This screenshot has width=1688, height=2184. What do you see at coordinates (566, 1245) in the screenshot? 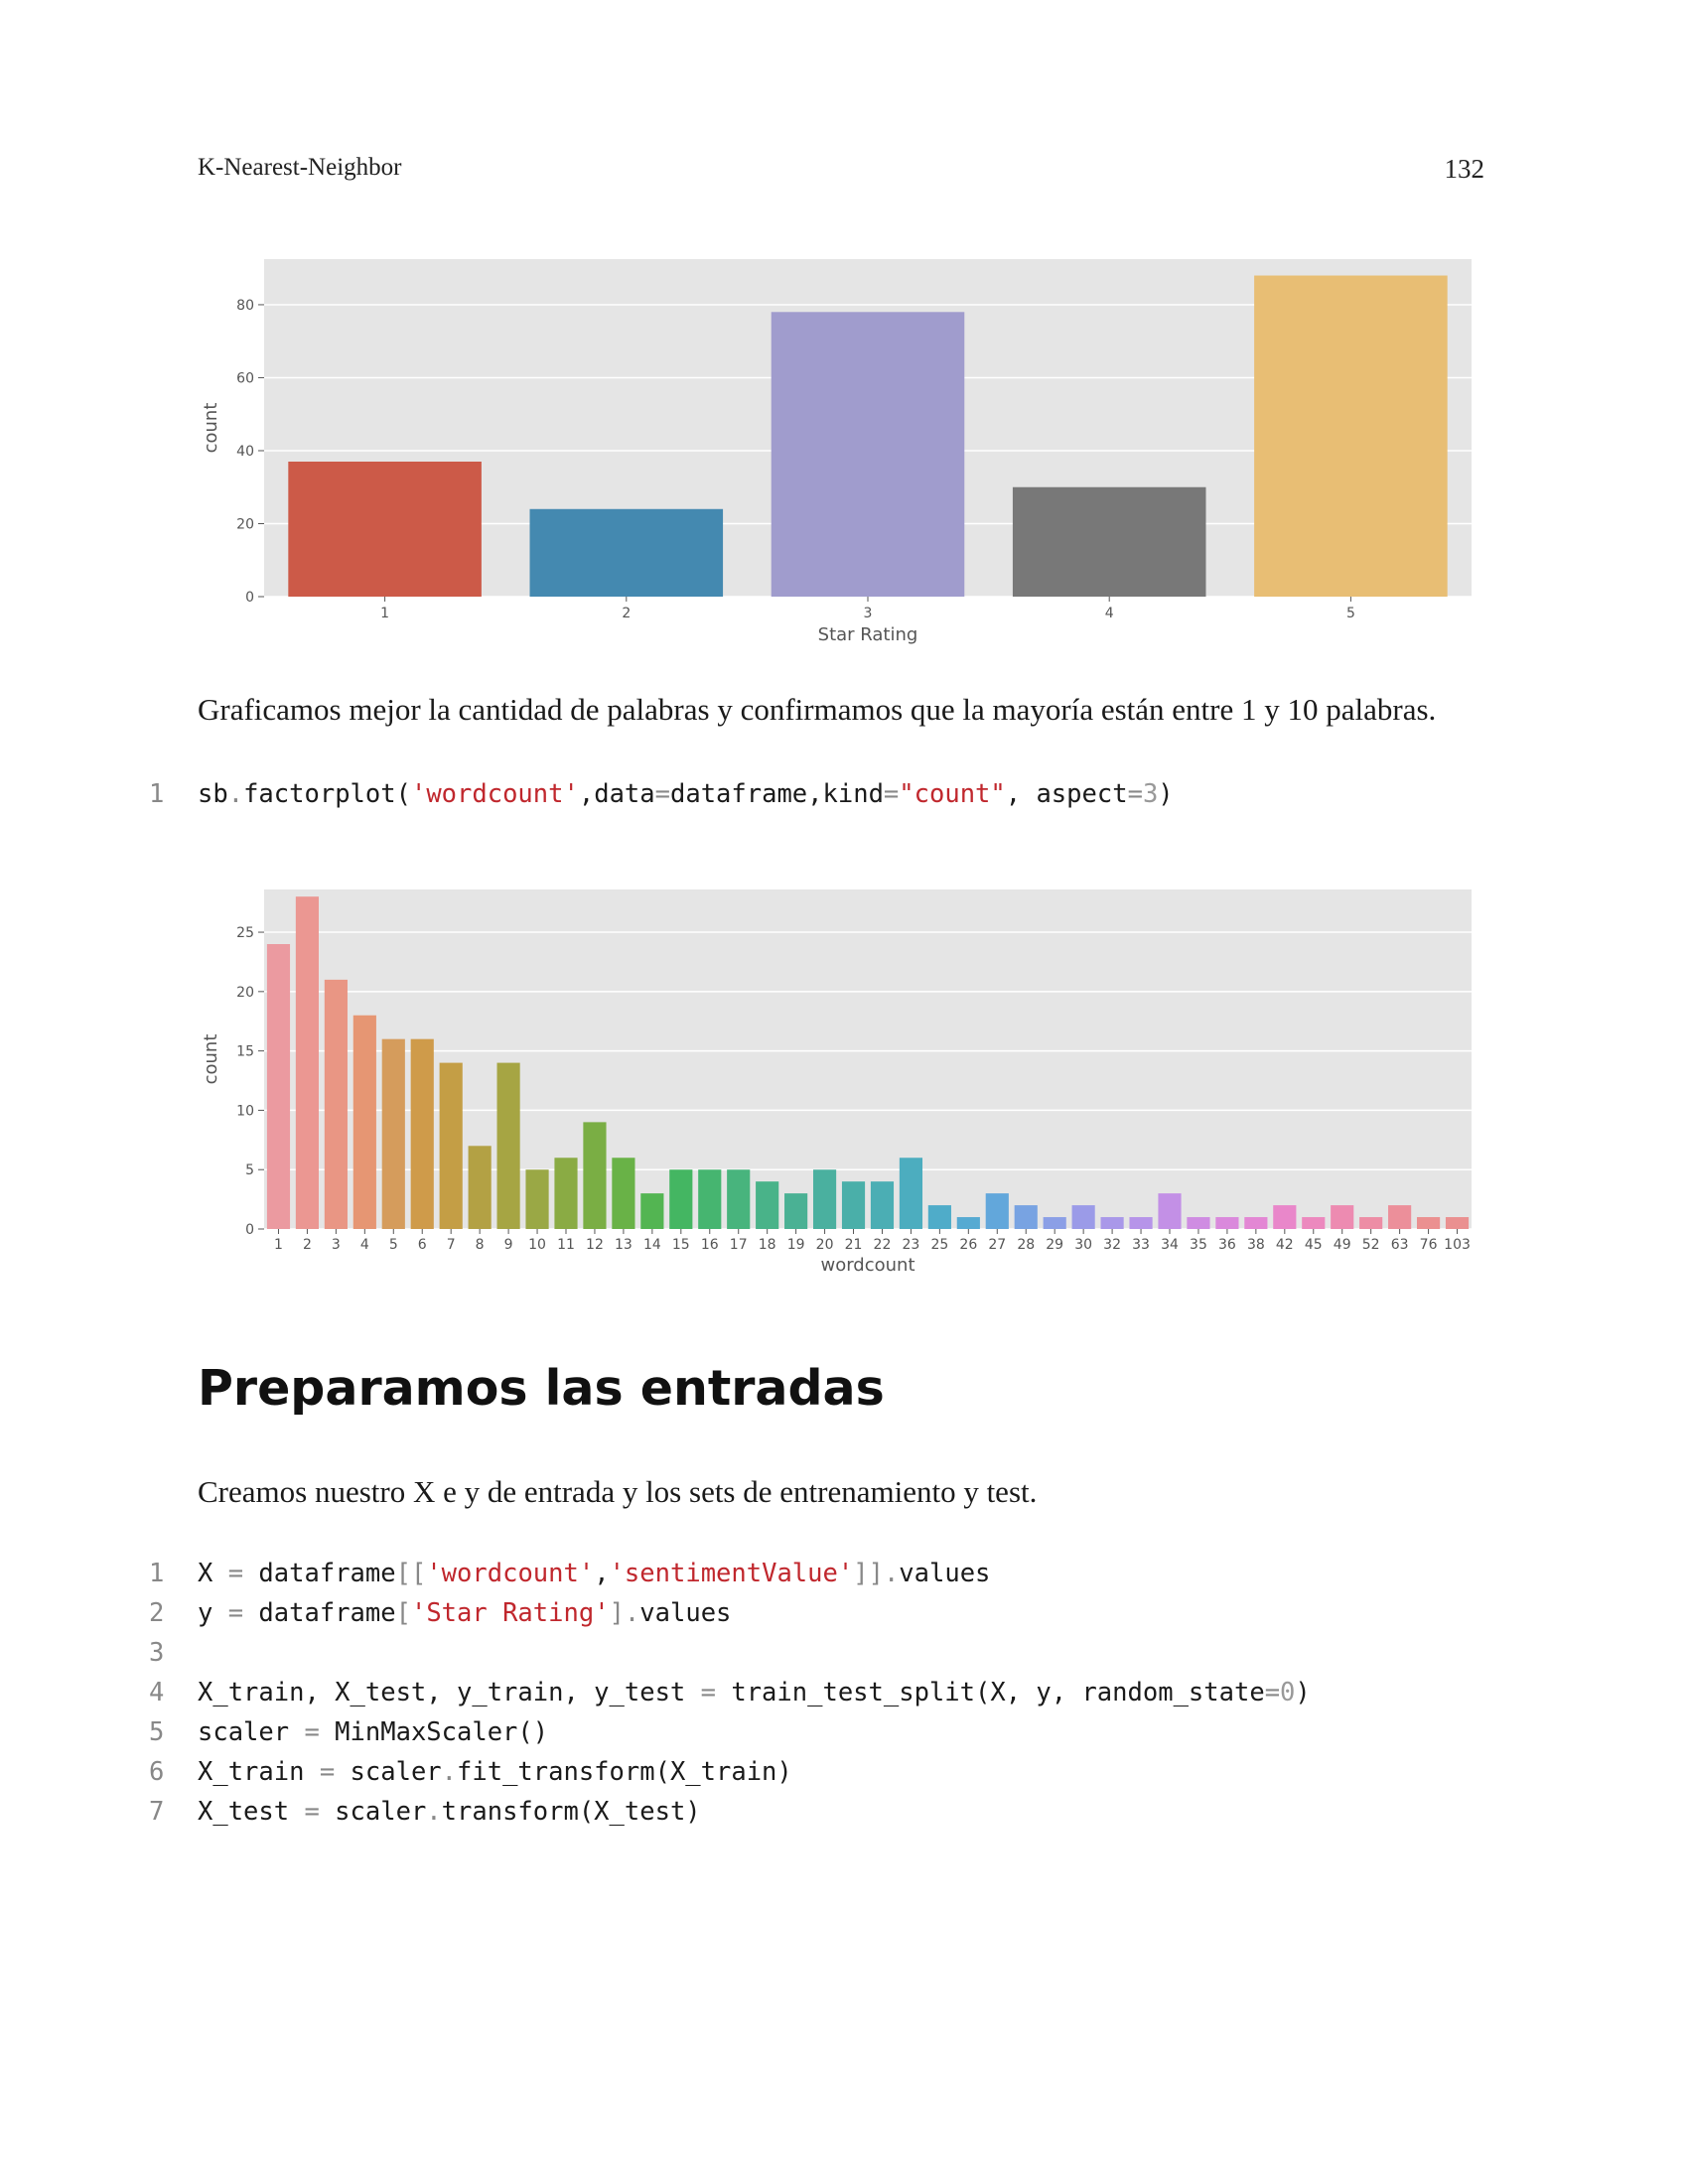
I see `x-tick-label: 11` at bounding box center [566, 1245].